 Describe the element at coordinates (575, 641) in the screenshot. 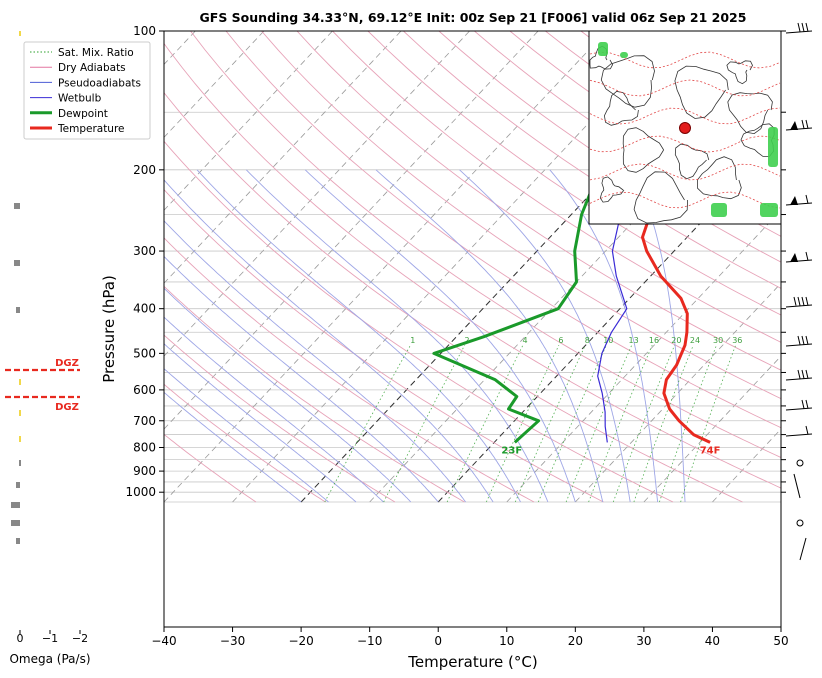

I see `x-tick-label: 20` at that location.